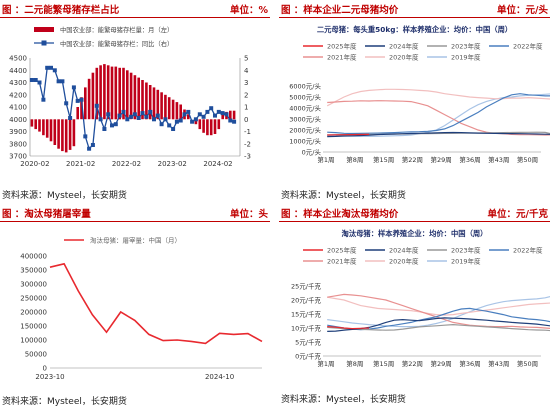 This screenshot has height=408, width=550. I want to click on x-tick-label: 第50周, so click(527, 363).